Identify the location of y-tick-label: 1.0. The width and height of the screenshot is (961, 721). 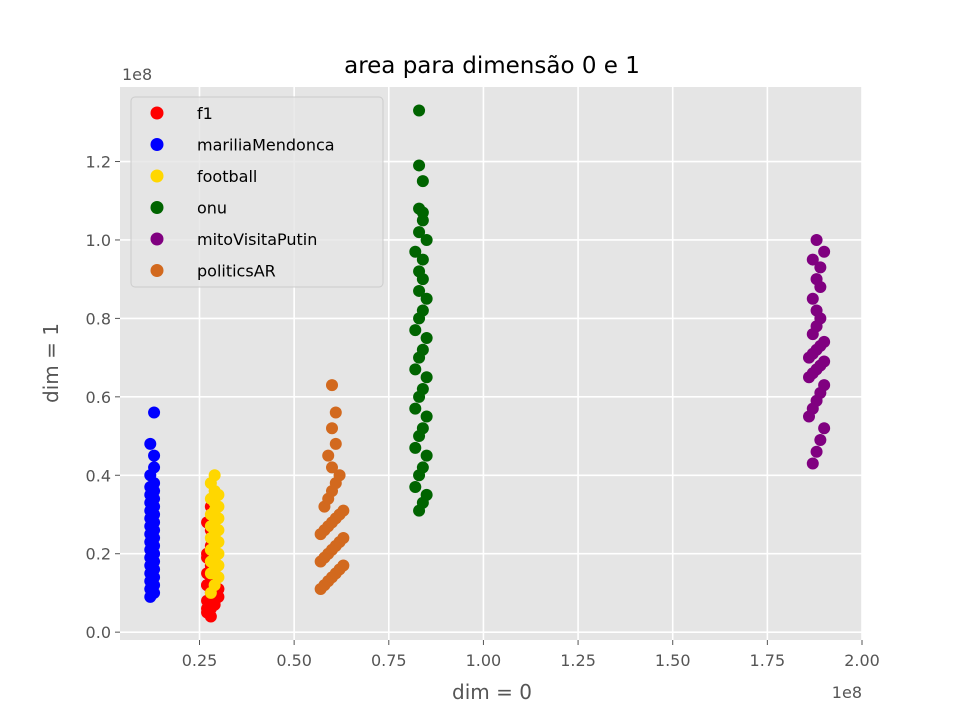
(98, 240).